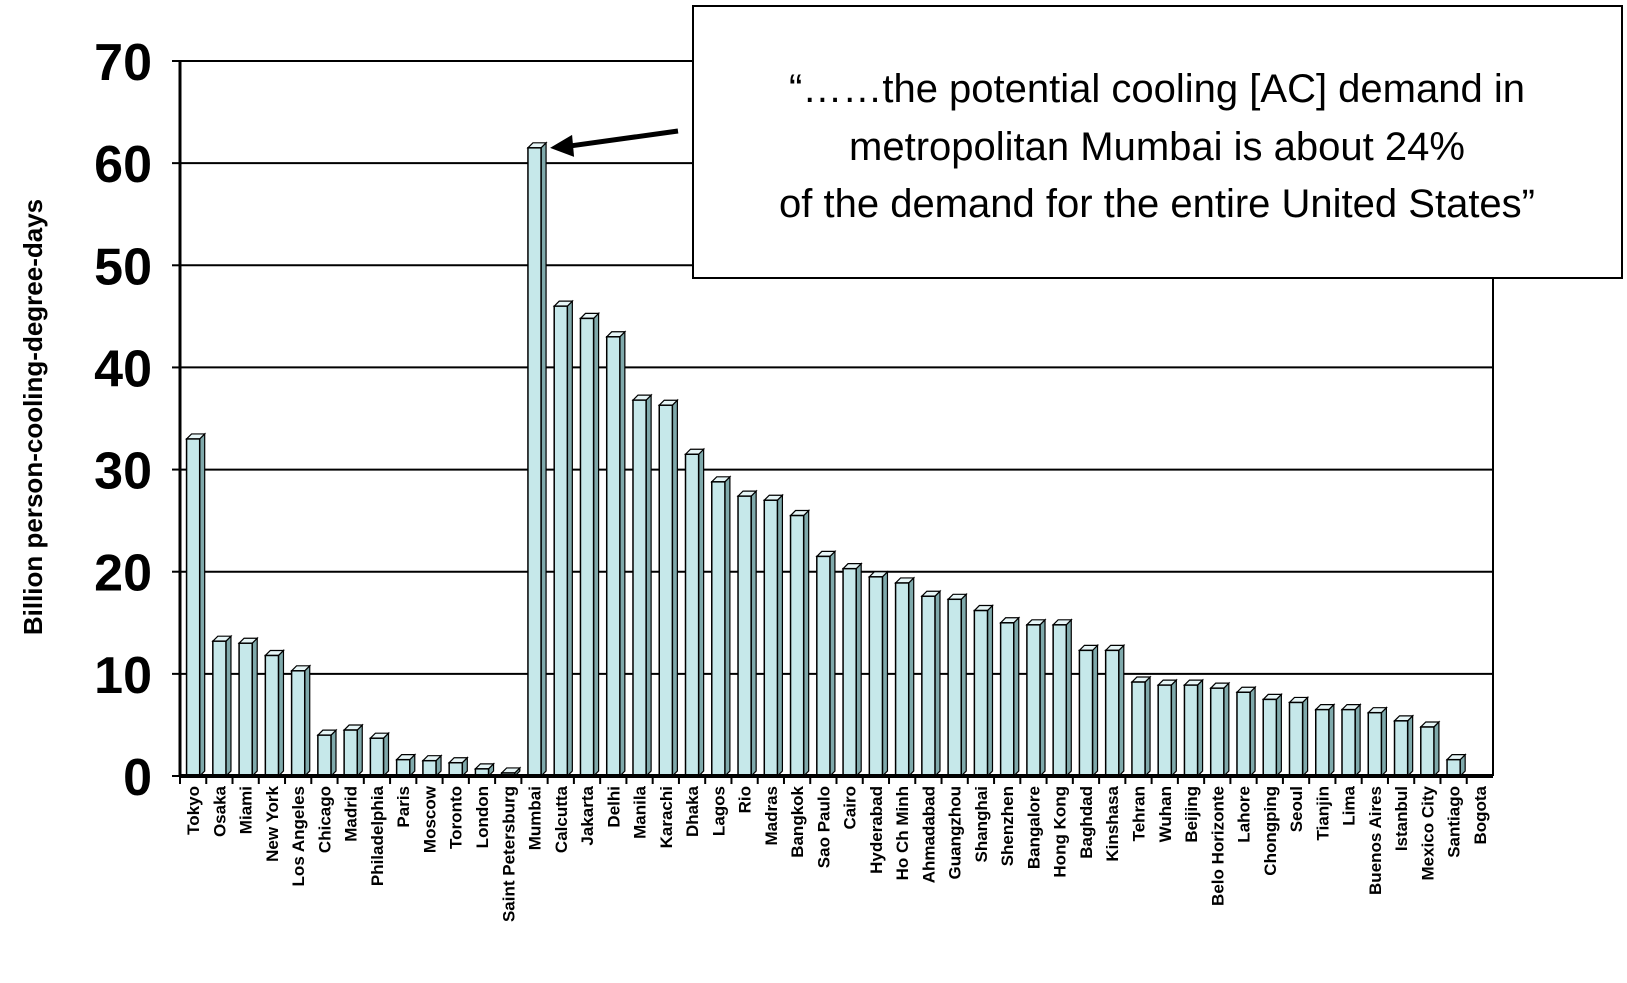 The image size is (1627, 983). Describe the element at coordinates (123, 267) in the screenshot. I see `y-tick-label: 50` at that location.